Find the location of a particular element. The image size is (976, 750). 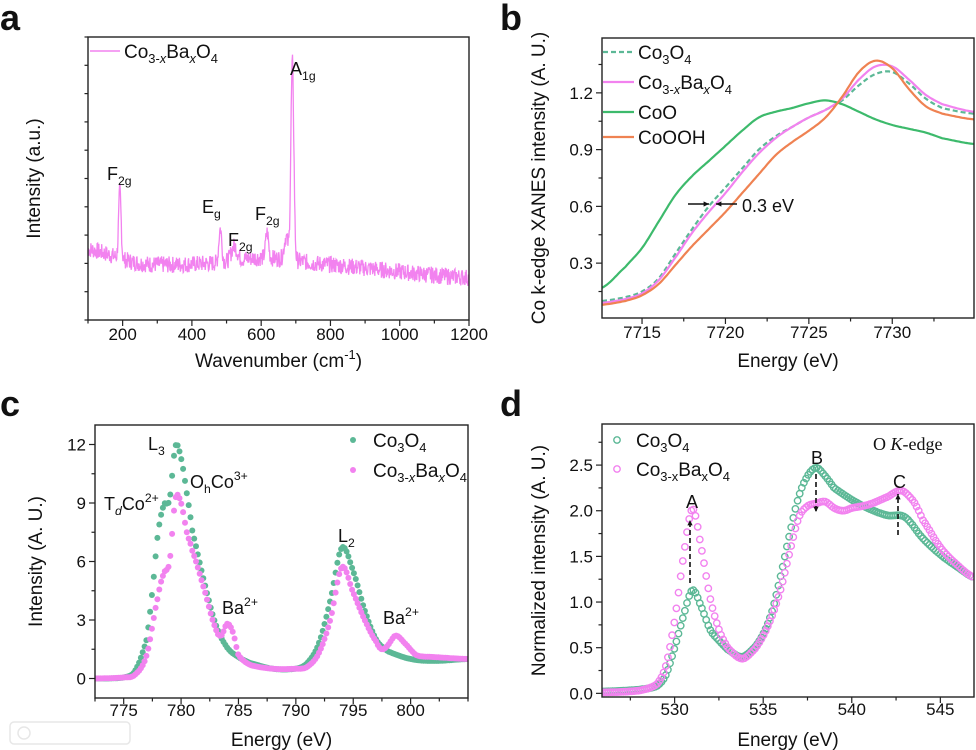

annotation-label: OhCo3+ is located at coordinates (219, 482).